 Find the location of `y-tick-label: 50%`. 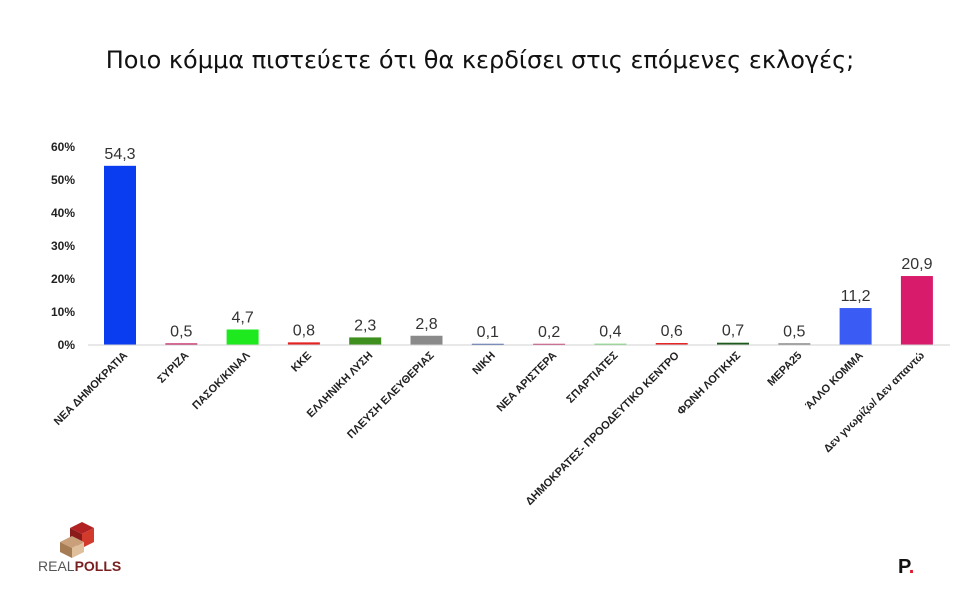

y-tick-label: 50% is located at coordinates (63, 180).